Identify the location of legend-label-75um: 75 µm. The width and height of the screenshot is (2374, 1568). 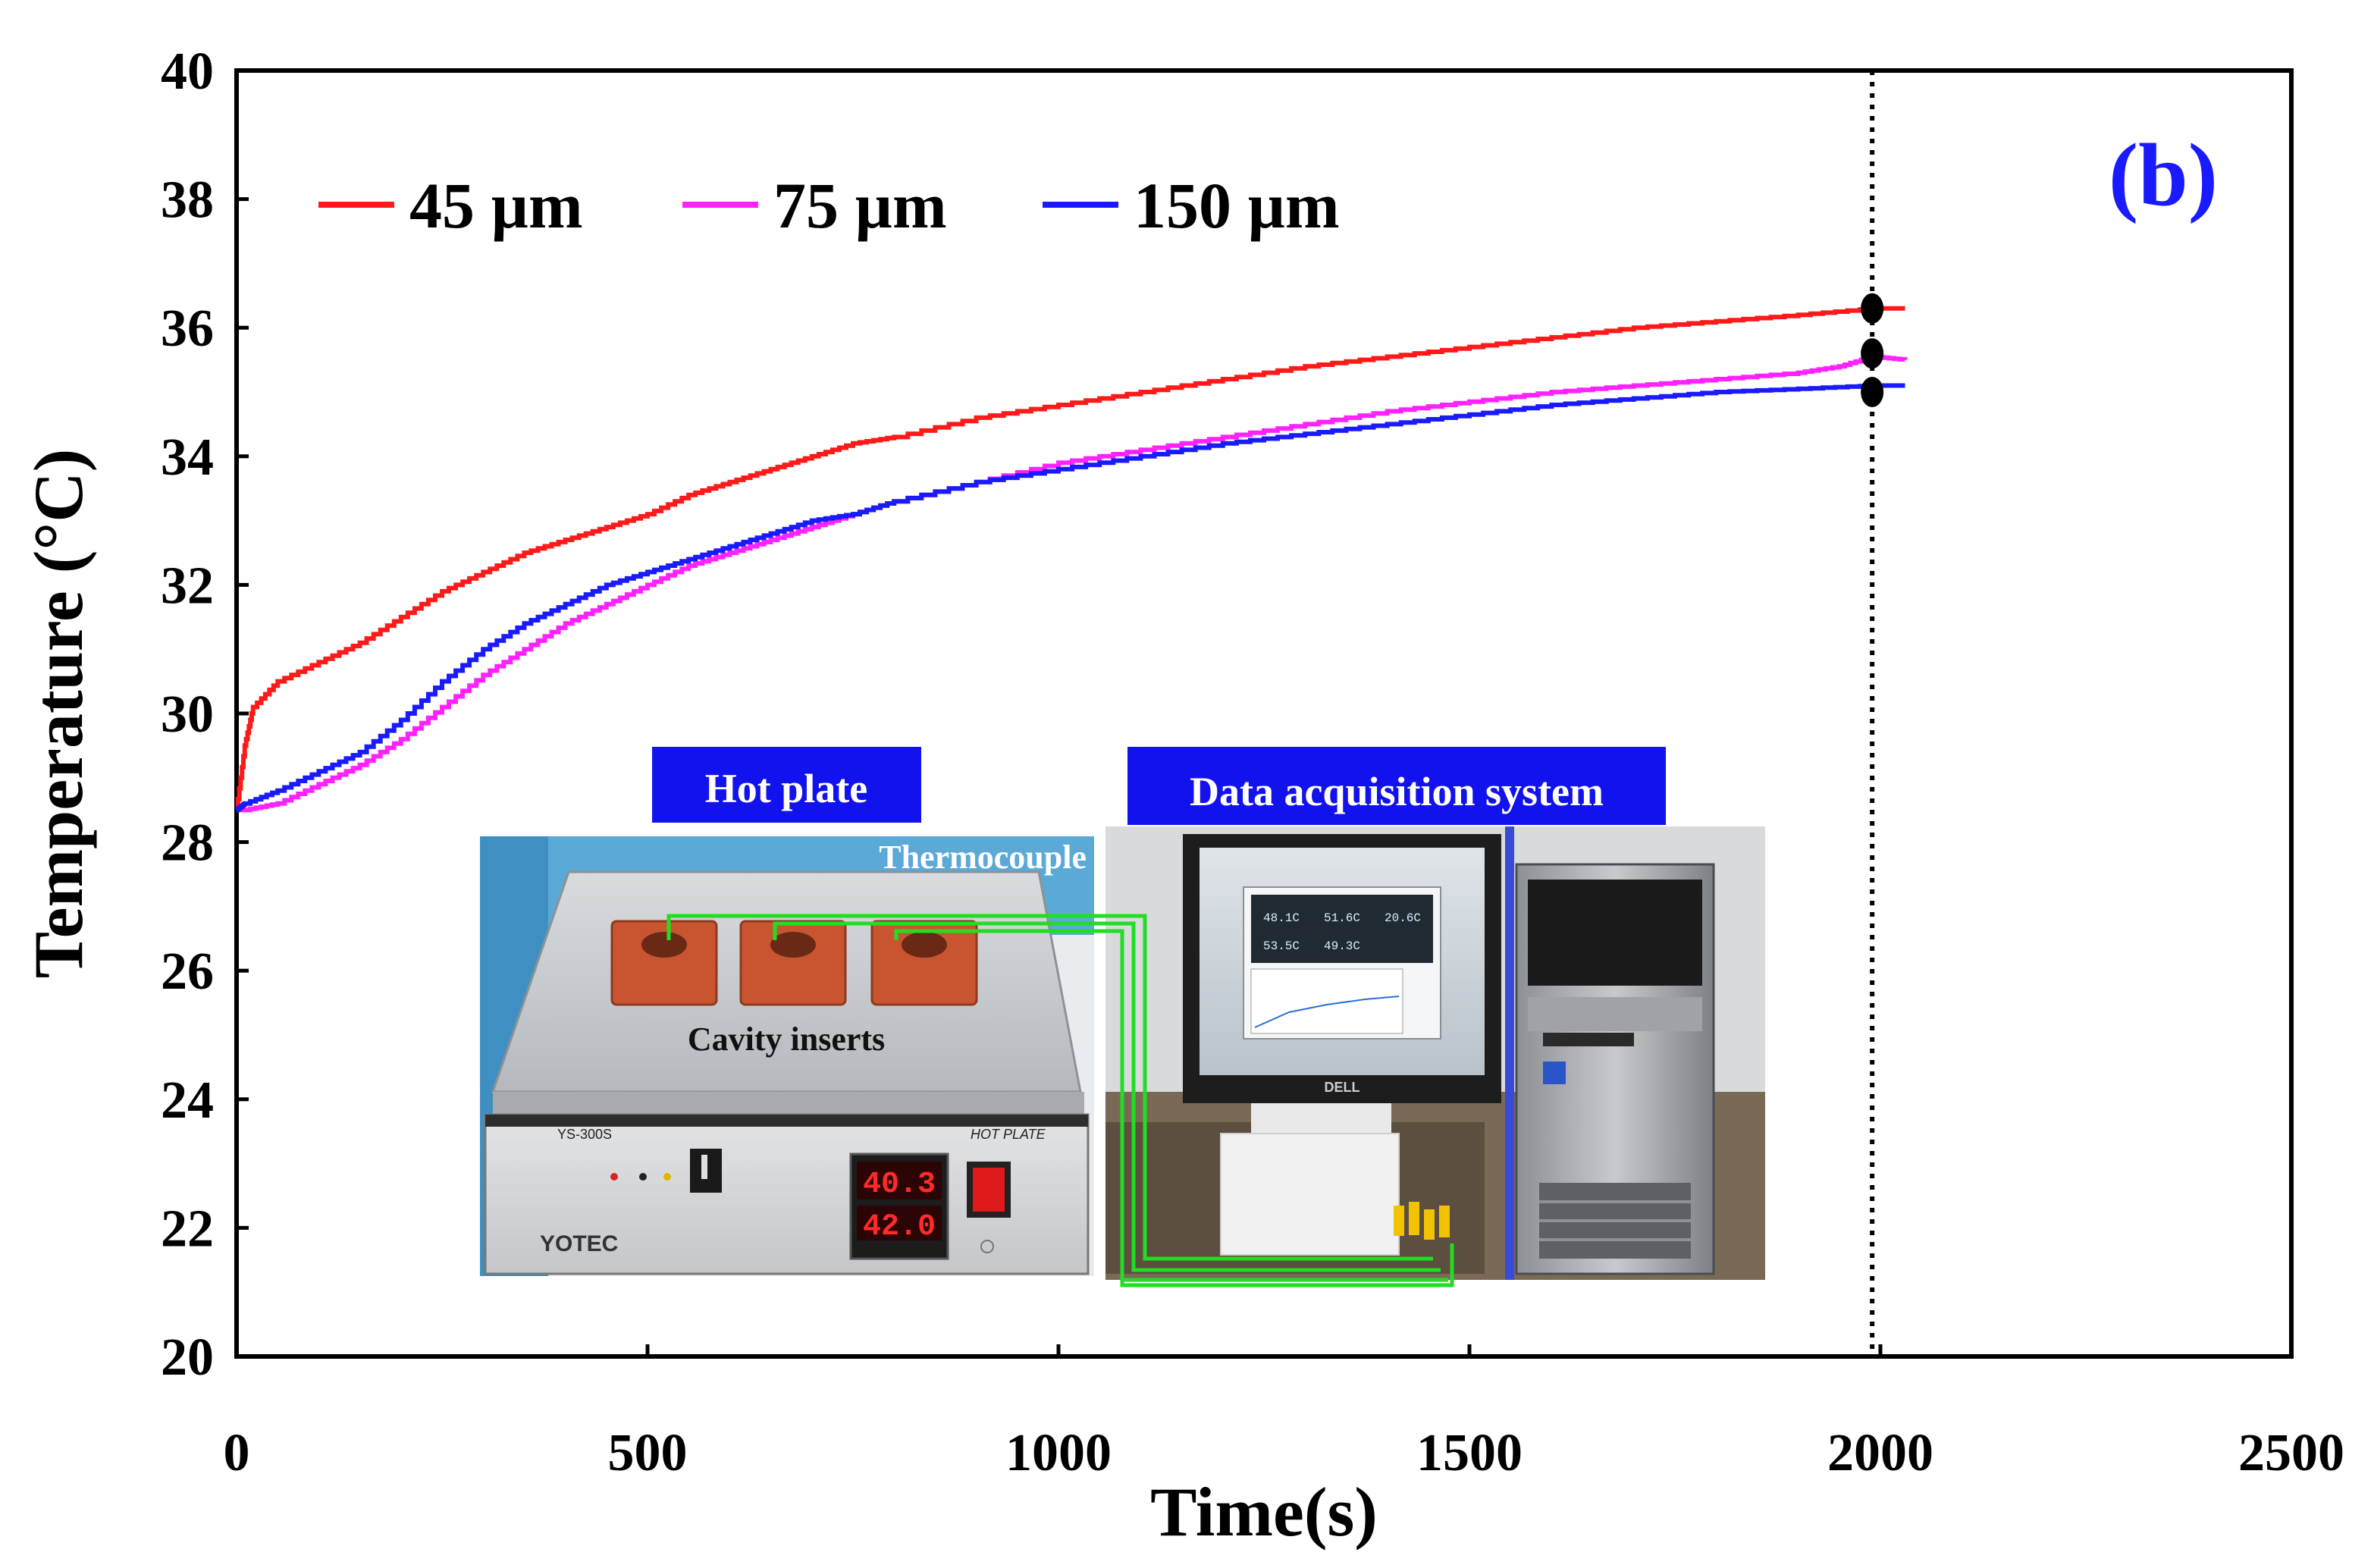
(860, 206).